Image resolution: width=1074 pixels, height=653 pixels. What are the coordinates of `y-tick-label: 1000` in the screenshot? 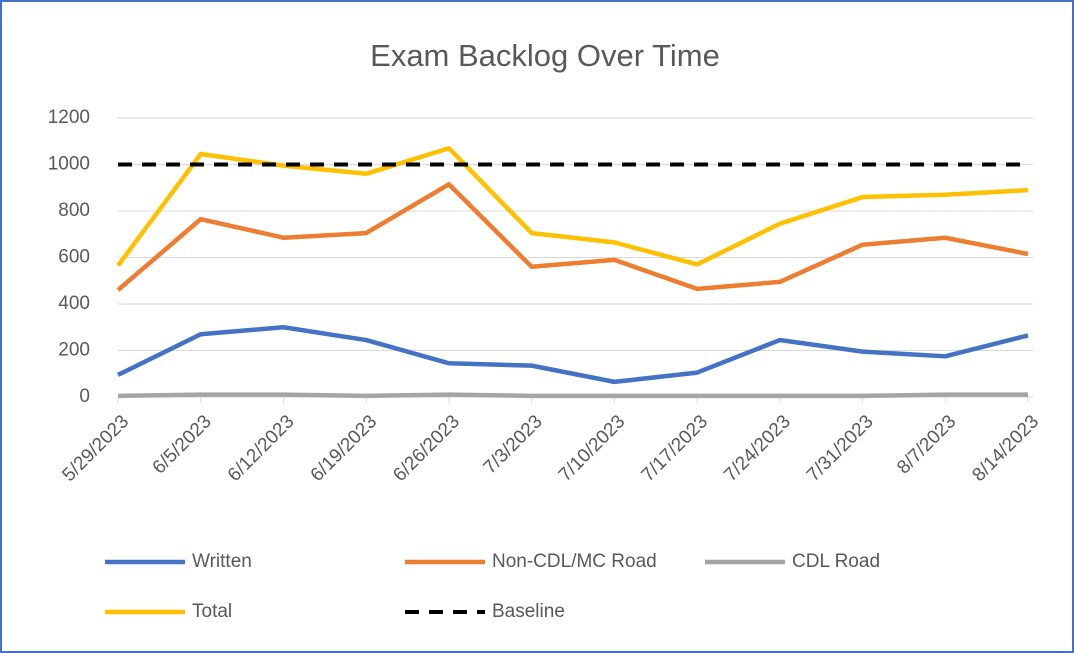 It's located at (69, 164).